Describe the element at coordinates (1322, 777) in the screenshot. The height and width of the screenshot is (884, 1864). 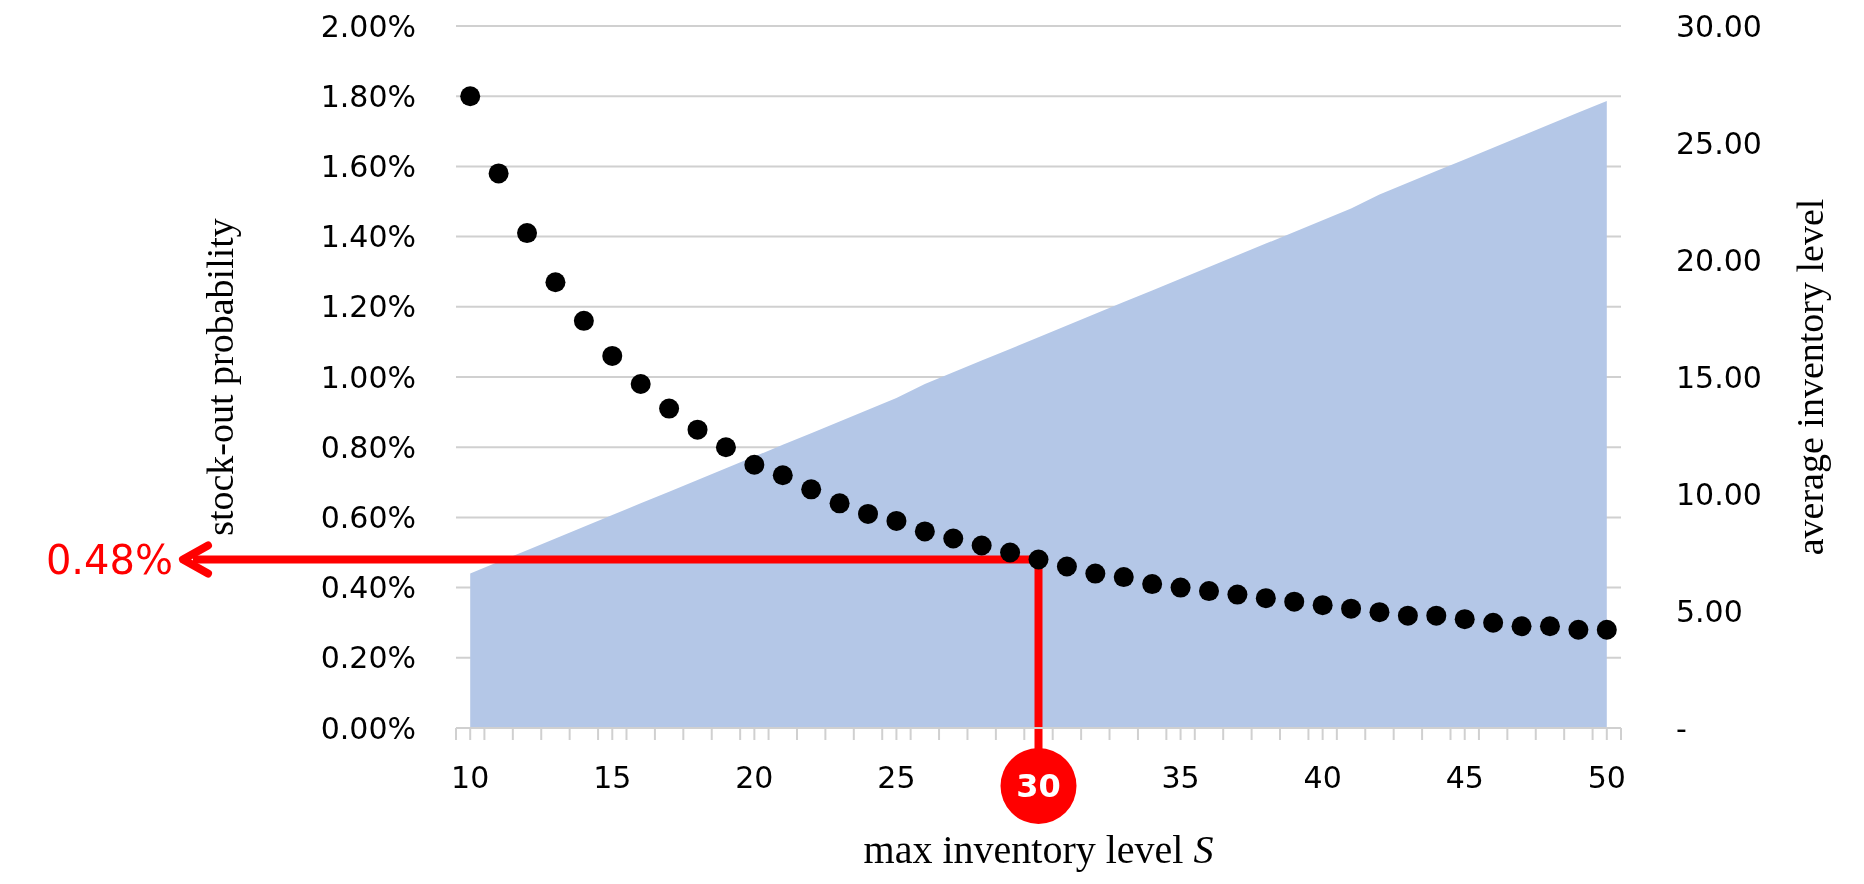
I see `x-tick-label: 40` at that location.